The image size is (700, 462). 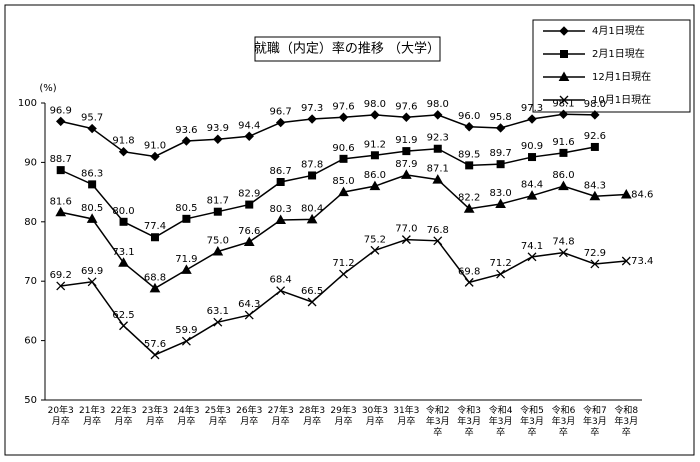 What do you see at coordinates (343, 106) in the screenshot?
I see `data-label: 97.6` at bounding box center [343, 106].